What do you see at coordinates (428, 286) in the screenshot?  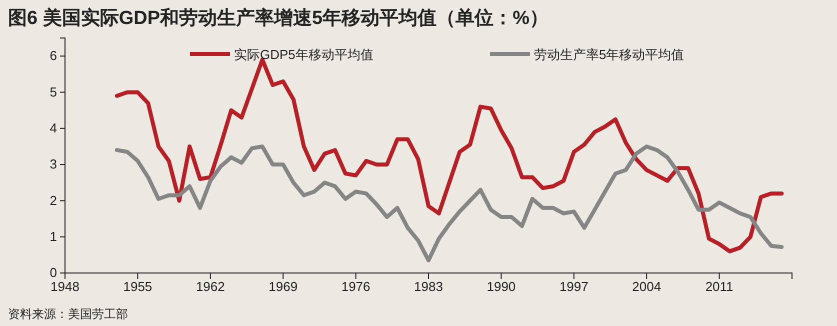 I see `x-tick-label: 1983` at bounding box center [428, 286].